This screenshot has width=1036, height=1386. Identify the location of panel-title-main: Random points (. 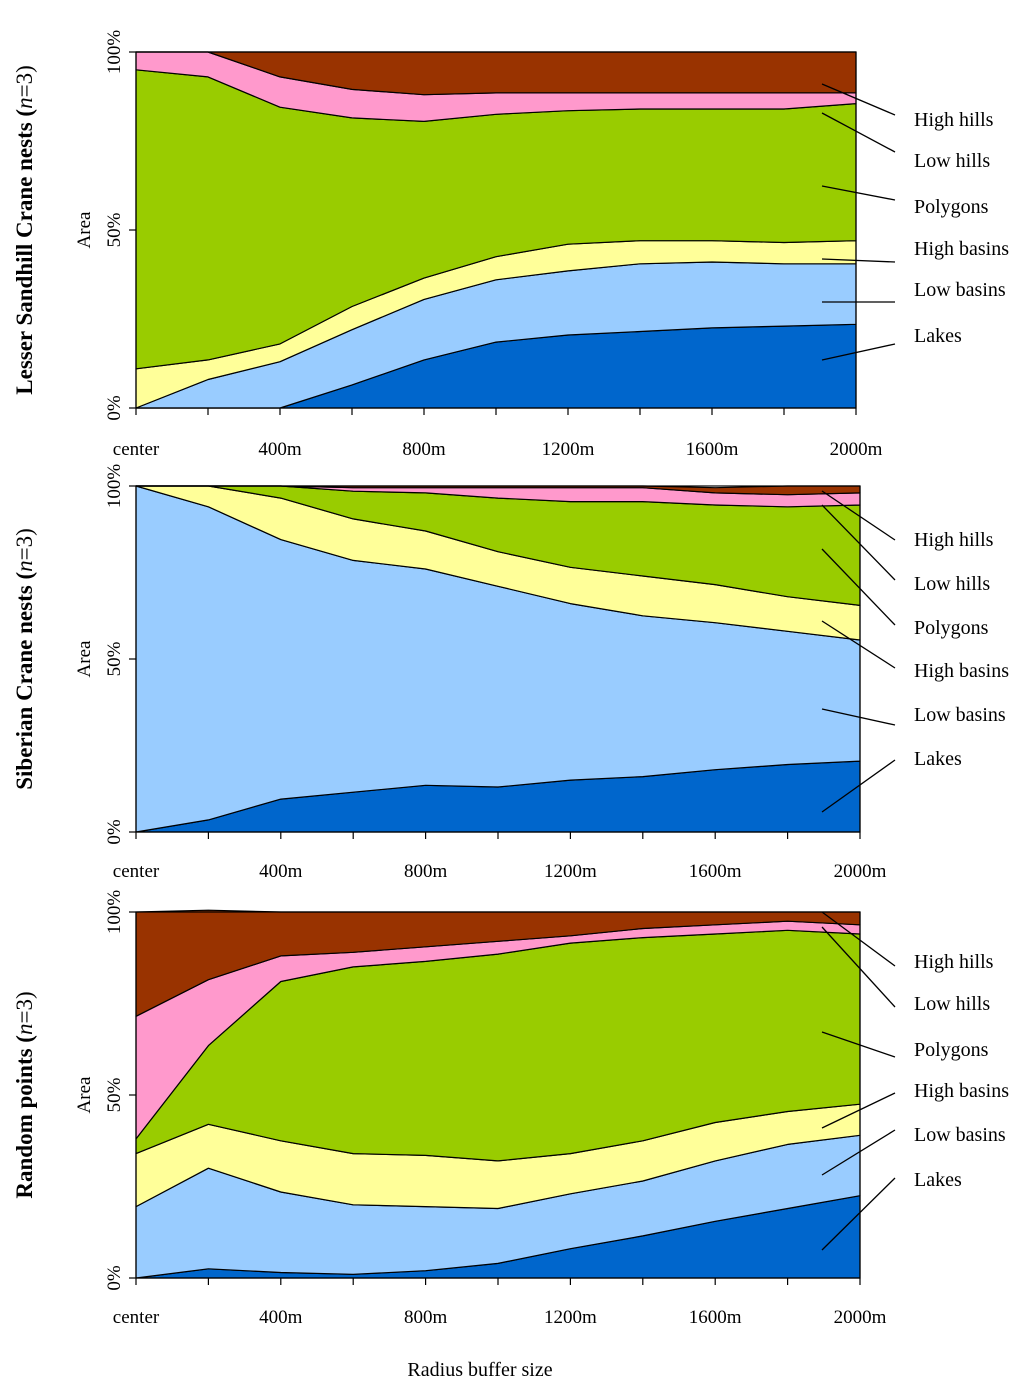
(24, 1117).